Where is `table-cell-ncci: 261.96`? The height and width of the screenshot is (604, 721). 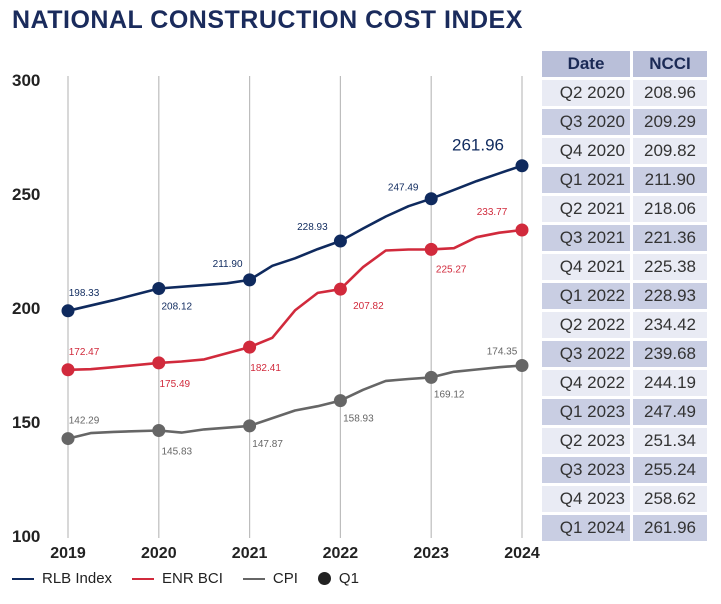 table-cell-ncci: 261.96 is located at coordinates (670, 528).